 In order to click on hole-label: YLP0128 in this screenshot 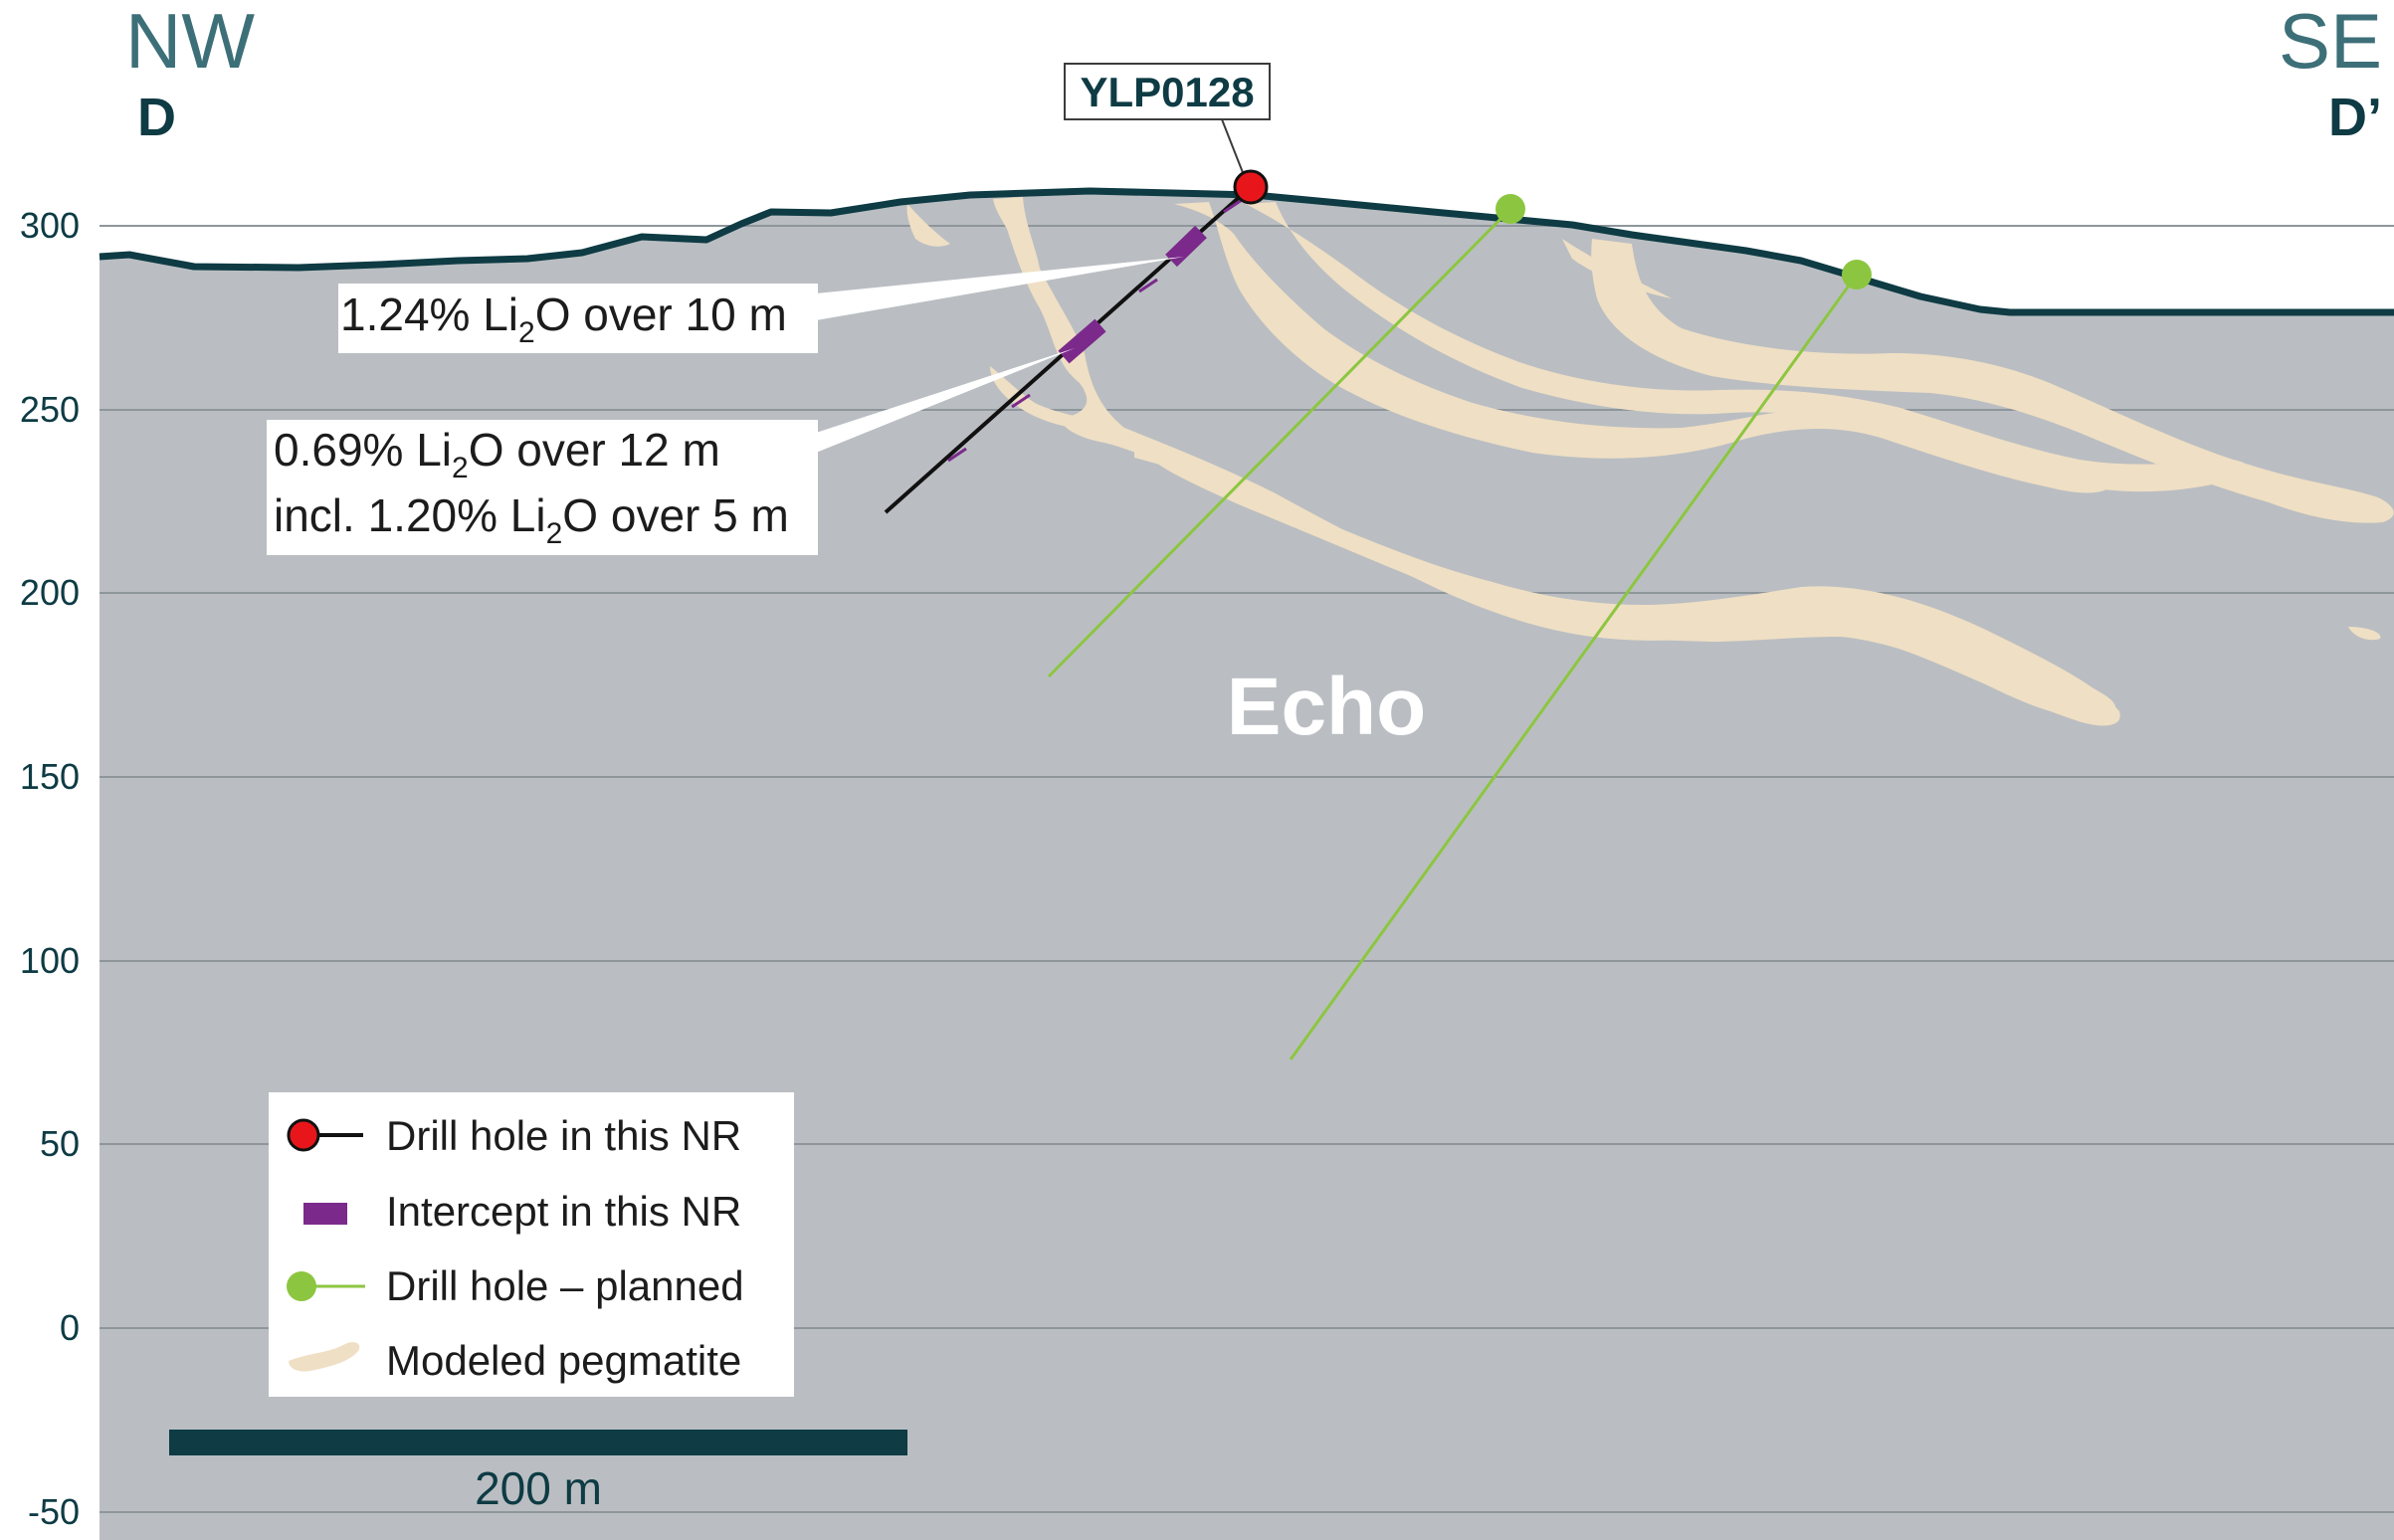, I will do `click(1167, 92)`.